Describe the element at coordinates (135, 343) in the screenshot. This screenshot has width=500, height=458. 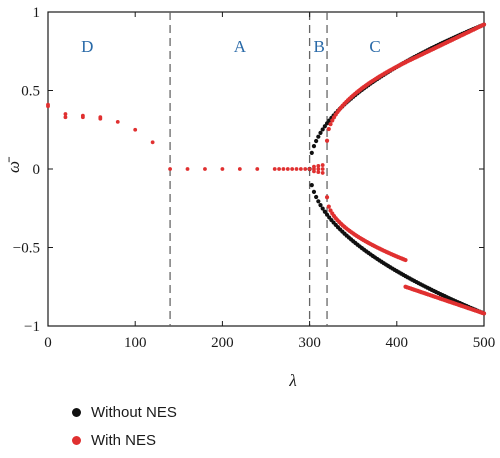
I see `x-tick-label: 100` at that location.